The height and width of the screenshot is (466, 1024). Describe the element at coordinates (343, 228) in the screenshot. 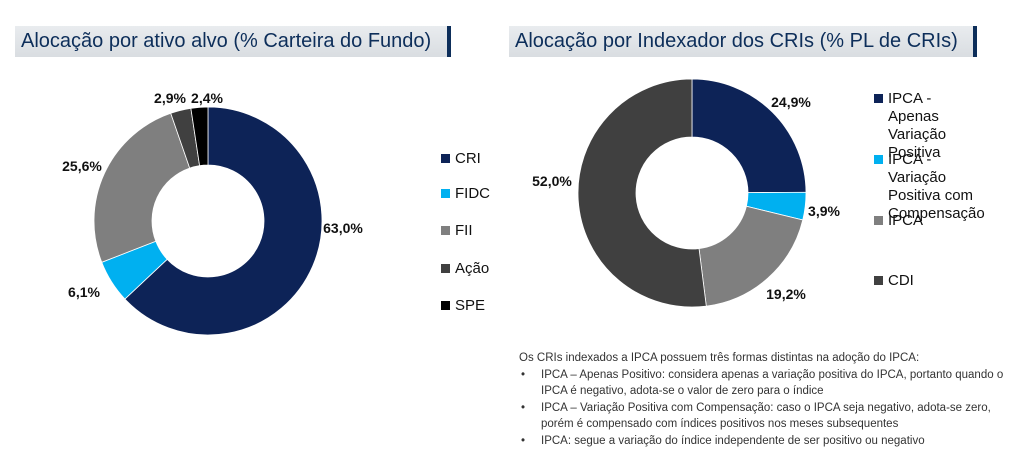

I see `chart1-data-label-0: 63,0%` at that location.